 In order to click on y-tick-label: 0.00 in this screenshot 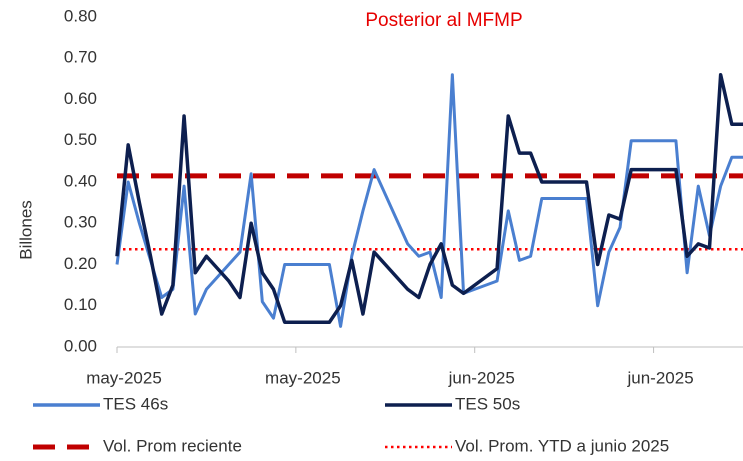, I will do `click(80, 345)`.